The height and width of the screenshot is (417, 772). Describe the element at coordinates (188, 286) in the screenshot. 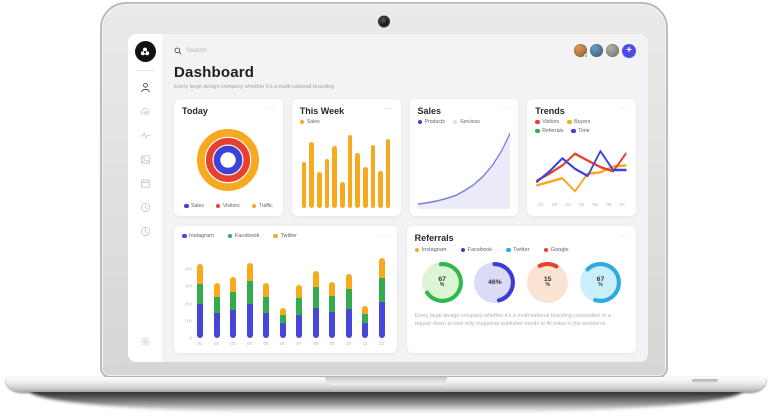

I see `axis-tick: 300` at that location.